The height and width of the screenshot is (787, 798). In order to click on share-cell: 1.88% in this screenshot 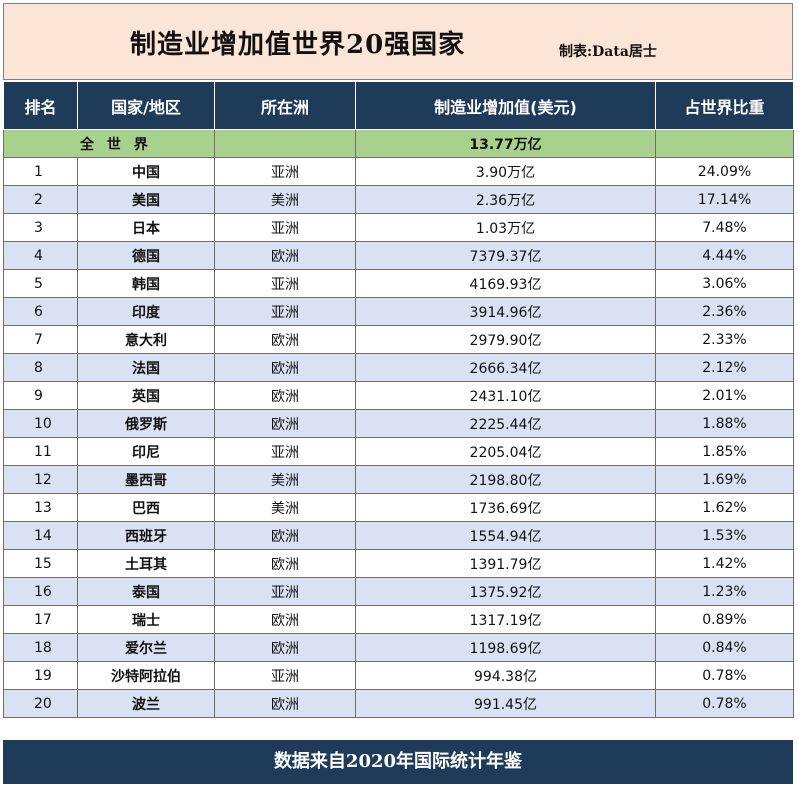, I will do `click(724, 423)`.